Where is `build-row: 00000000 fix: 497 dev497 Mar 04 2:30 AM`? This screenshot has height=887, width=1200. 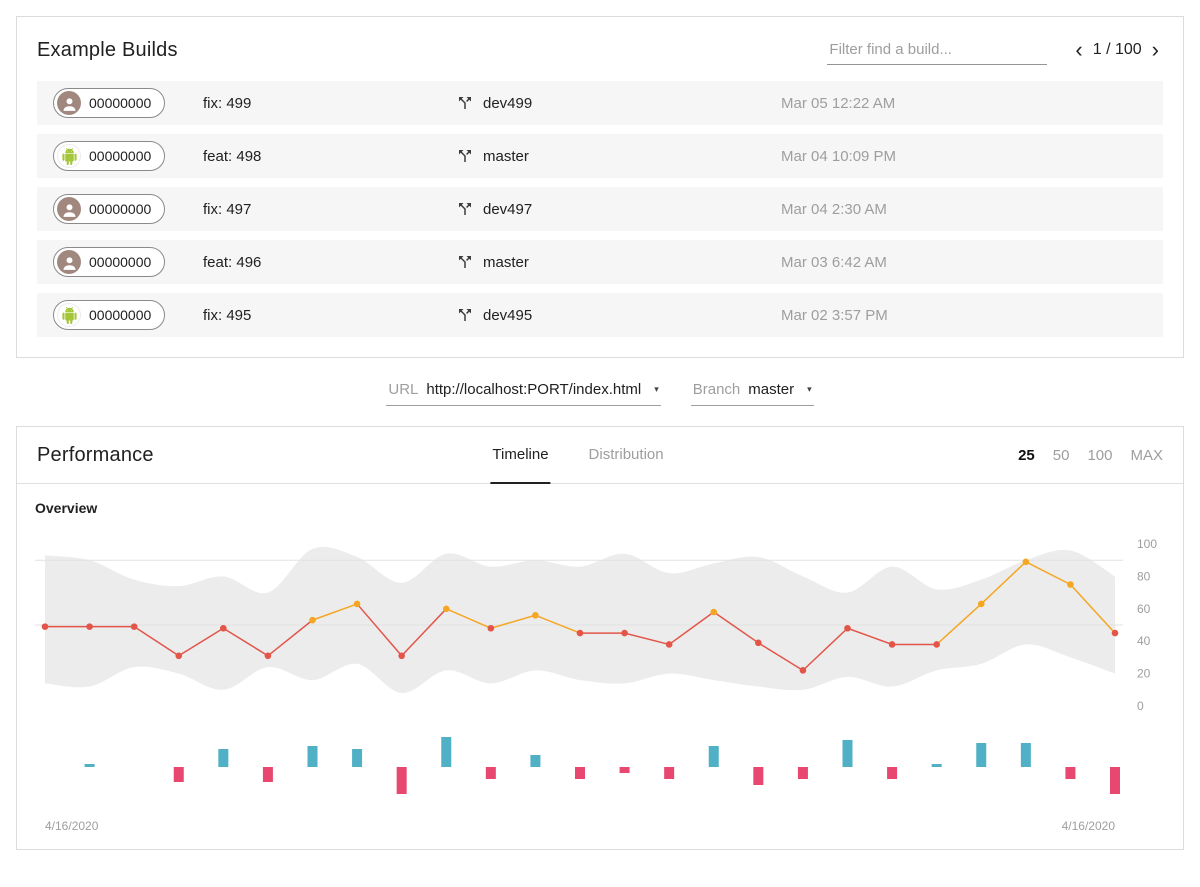 build-row: 00000000 fix: 497 dev497 Mar 04 2:30 AM is located at coordinates (600, 209).